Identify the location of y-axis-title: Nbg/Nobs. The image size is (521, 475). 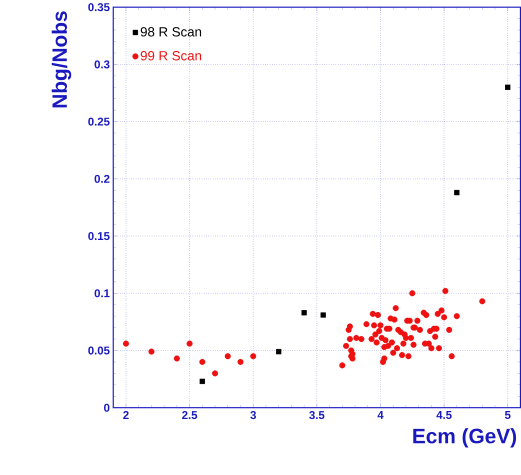
(62, 59).